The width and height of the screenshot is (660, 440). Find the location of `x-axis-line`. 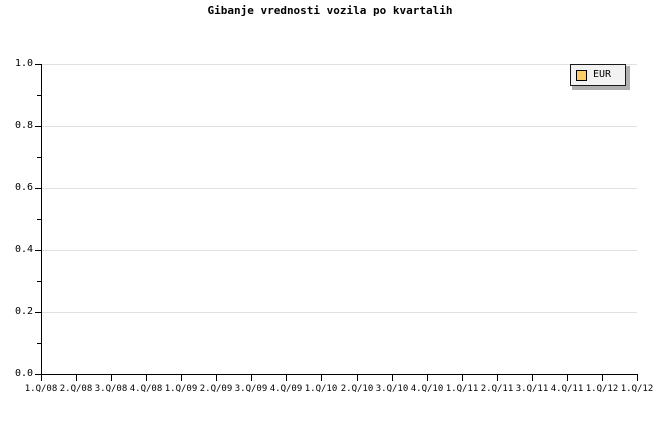

x-axis-line is located at coordinates (339, 374).